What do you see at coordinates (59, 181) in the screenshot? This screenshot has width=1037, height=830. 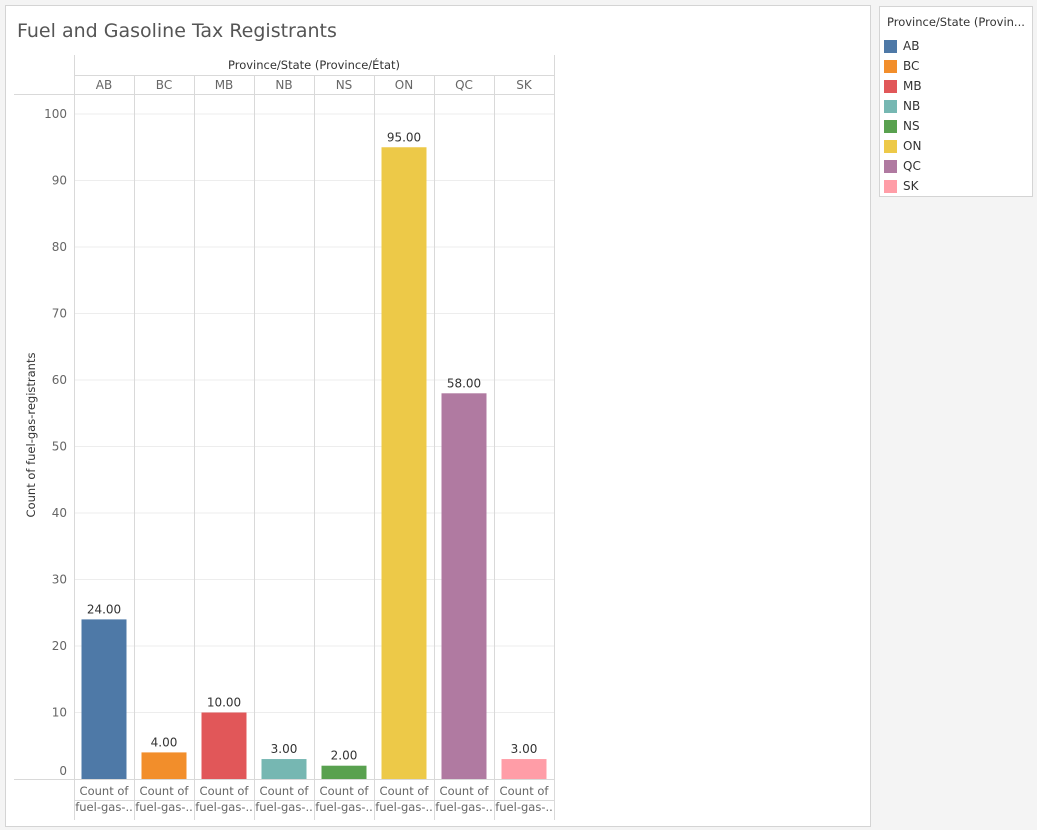 I see `y-tick-label: 90` at bounding box center [59, 181].